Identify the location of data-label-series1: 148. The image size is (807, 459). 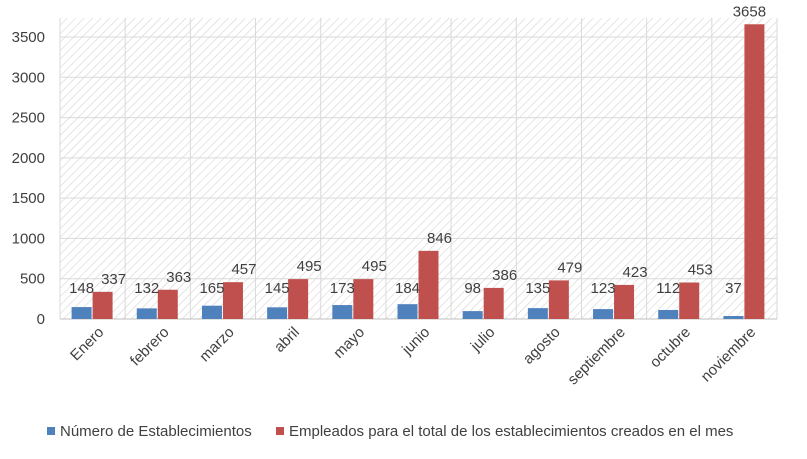
(81, 288).